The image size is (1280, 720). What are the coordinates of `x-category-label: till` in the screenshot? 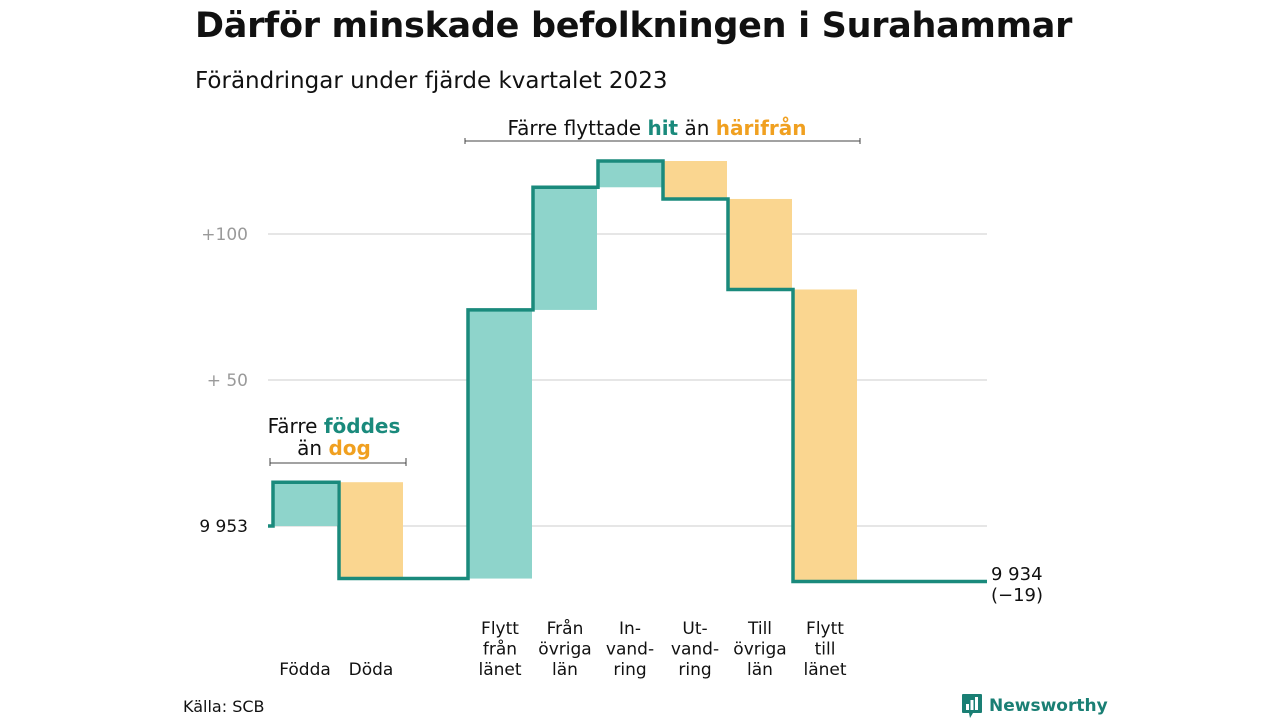 It's located at (825, 650).